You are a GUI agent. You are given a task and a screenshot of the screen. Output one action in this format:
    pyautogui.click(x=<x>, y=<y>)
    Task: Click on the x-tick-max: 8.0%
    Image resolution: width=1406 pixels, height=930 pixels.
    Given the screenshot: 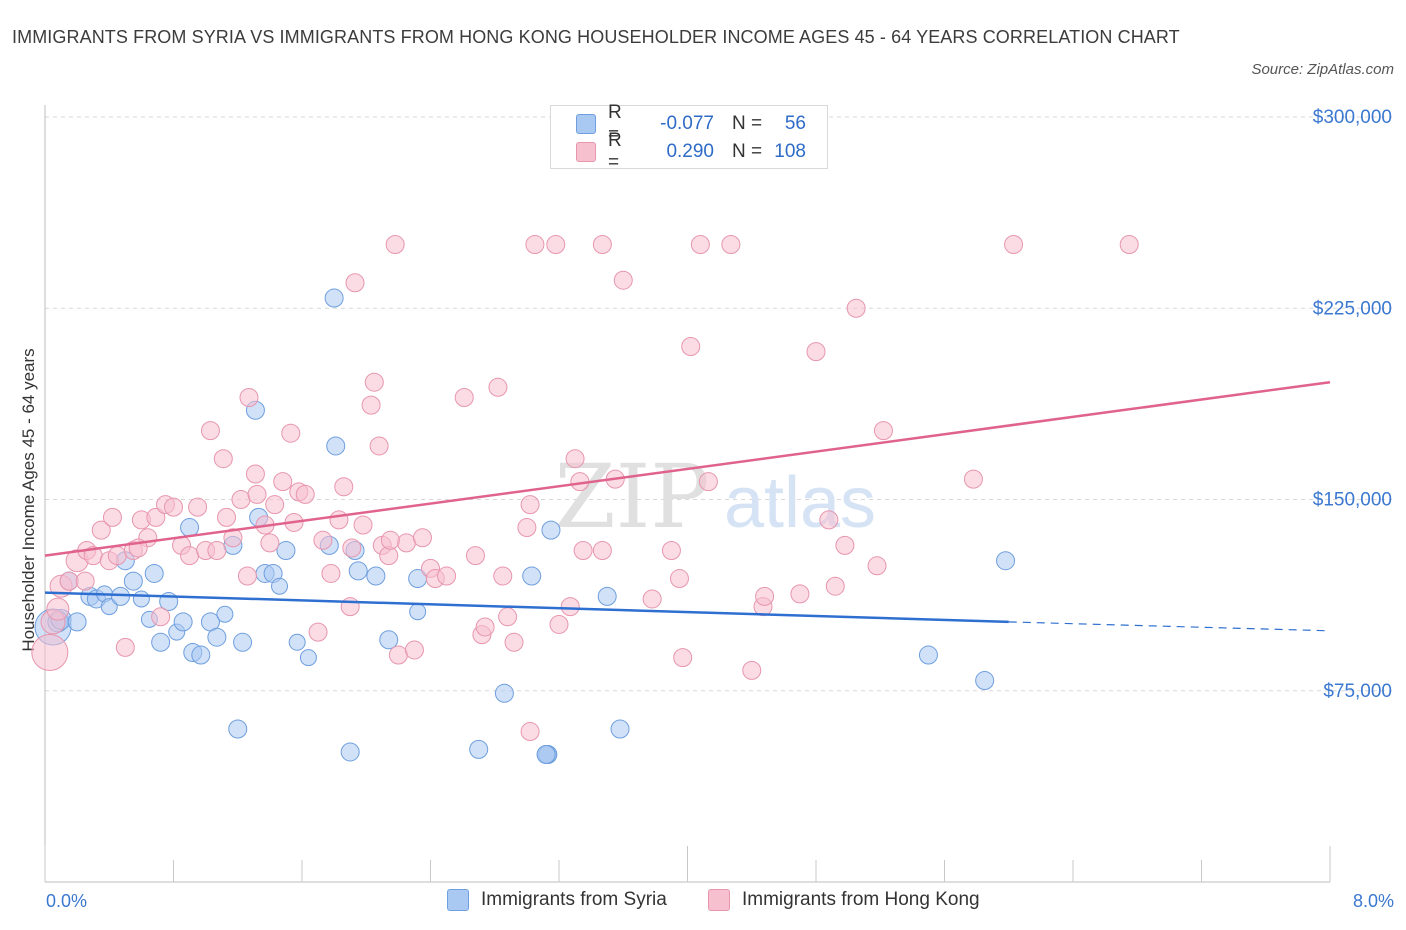 What is the action you would take?
    pyautogui.click(x=1373, y=901)
    